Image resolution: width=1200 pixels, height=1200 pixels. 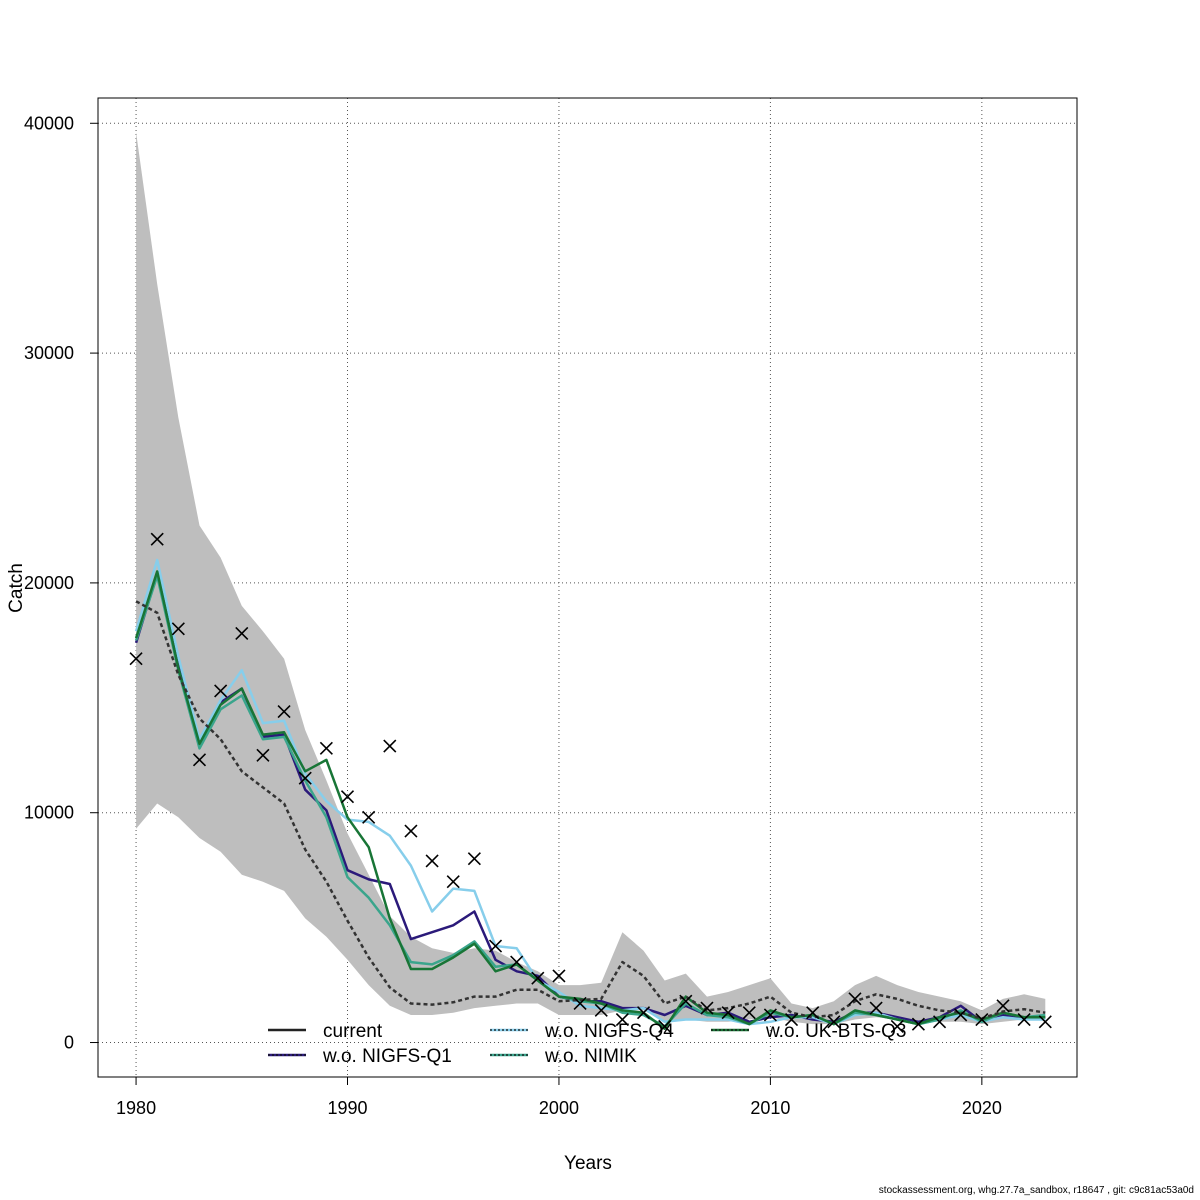 I want to click on y-tick-label: 30000, so click(x=49, y=353).